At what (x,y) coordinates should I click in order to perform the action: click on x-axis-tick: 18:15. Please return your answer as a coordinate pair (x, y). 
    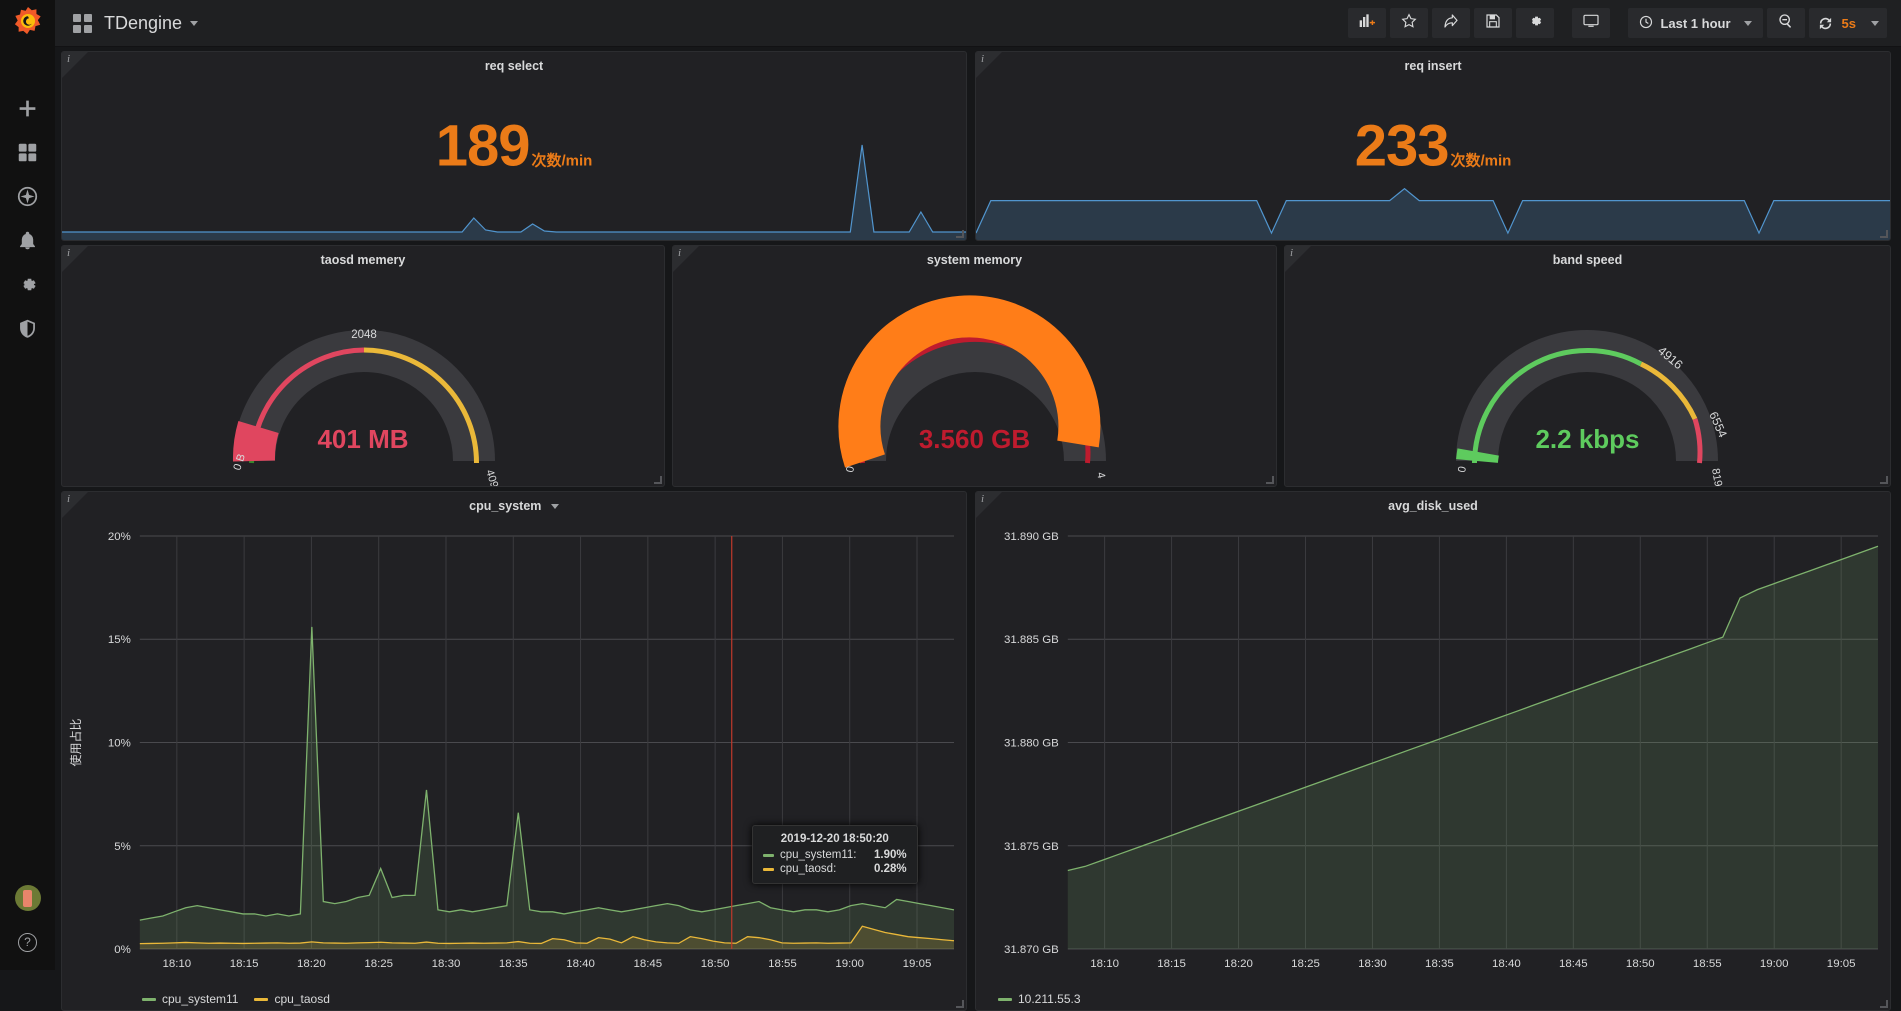
    Looking at the image, I should click on (1171, 964).